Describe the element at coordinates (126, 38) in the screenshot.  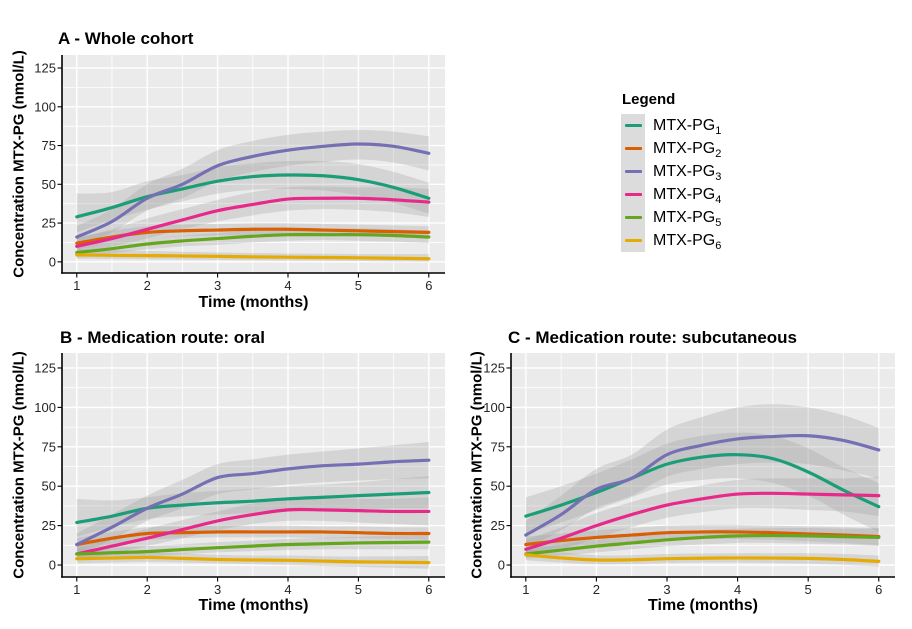
I see `panel-a-title: A - Whole cohort` at that location.